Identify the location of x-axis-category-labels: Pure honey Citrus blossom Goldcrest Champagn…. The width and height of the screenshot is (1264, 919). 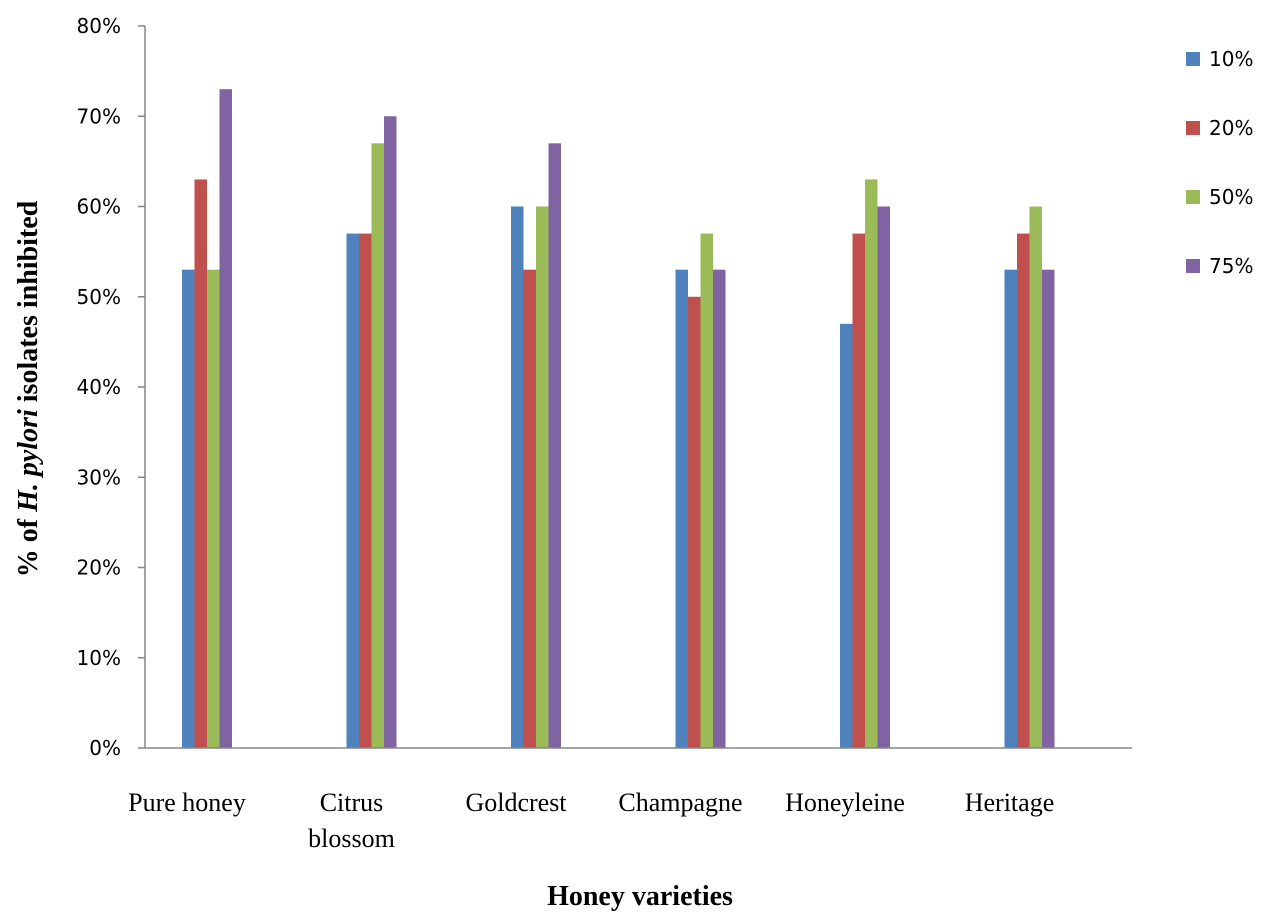
(591, 820).